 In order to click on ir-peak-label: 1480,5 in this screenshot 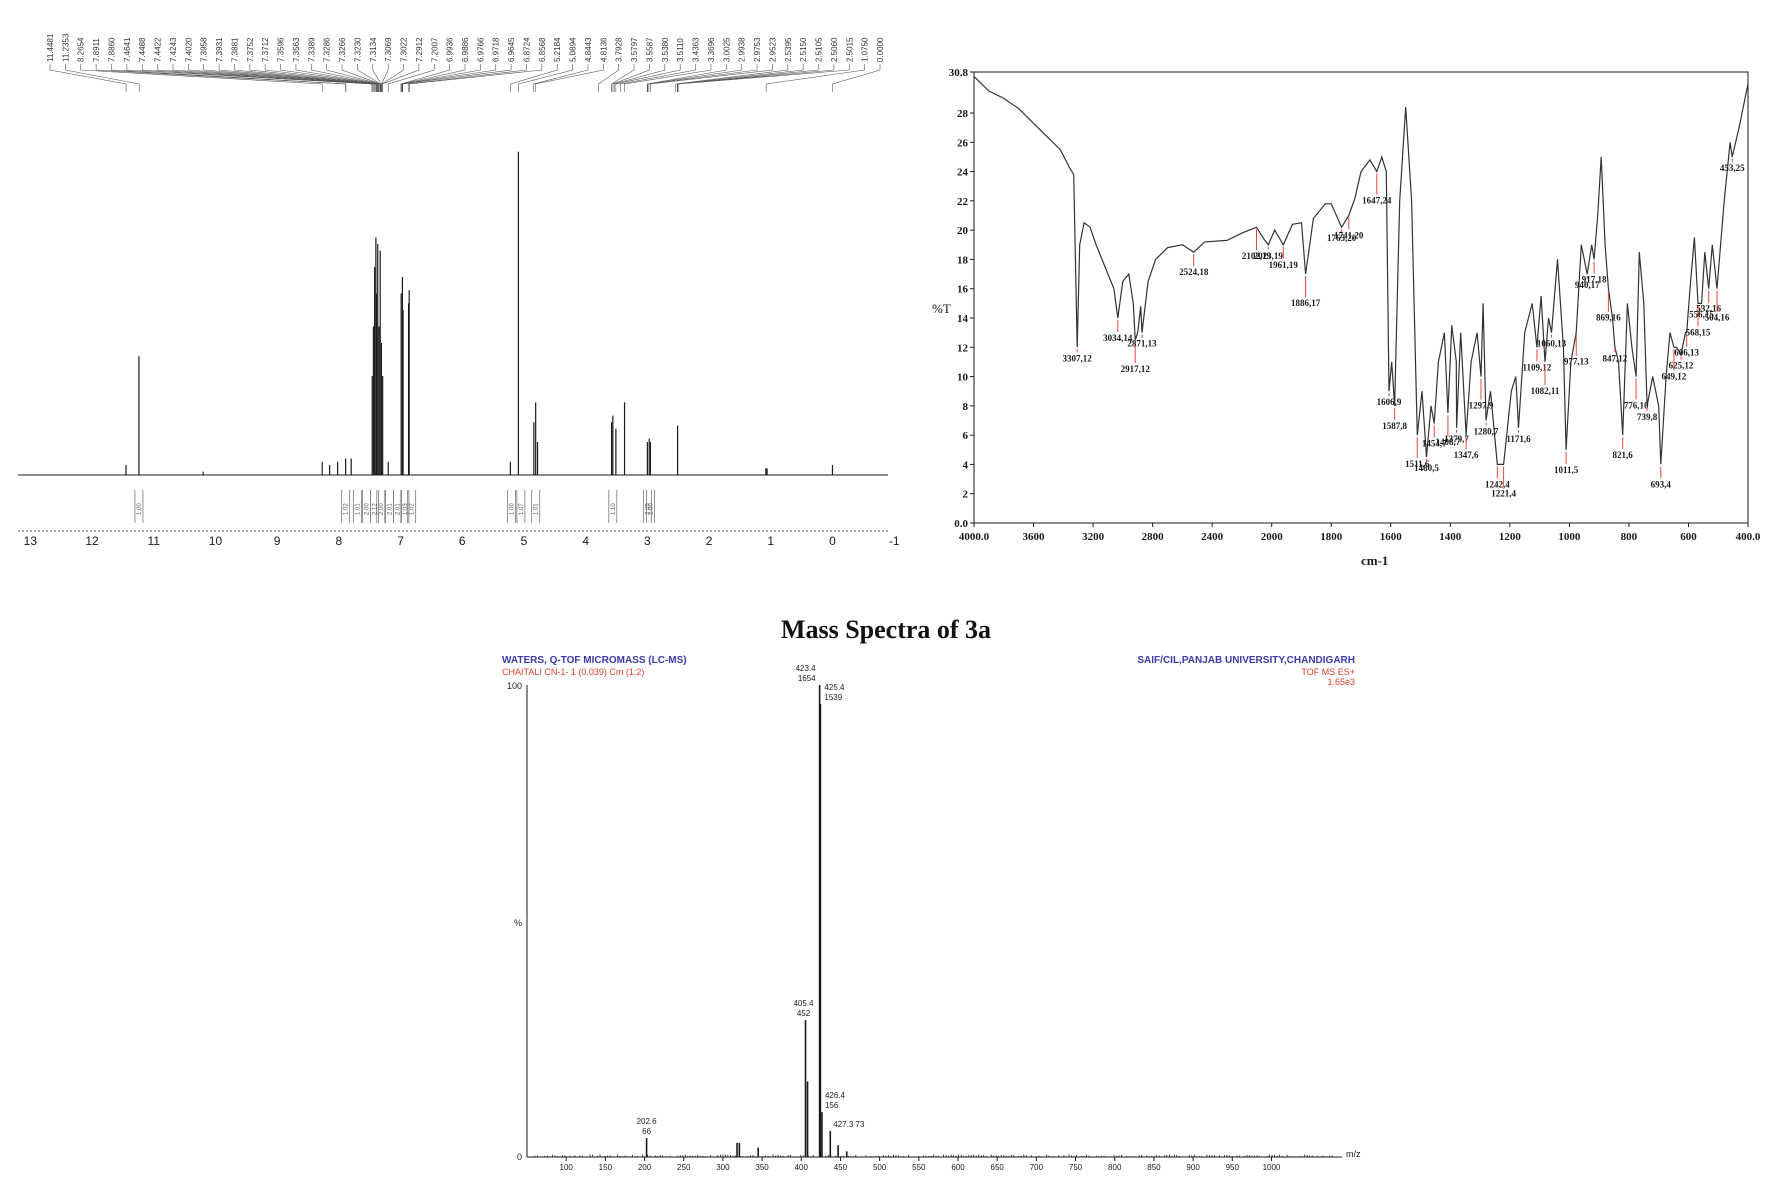, I will do `click(1426, 468)`.